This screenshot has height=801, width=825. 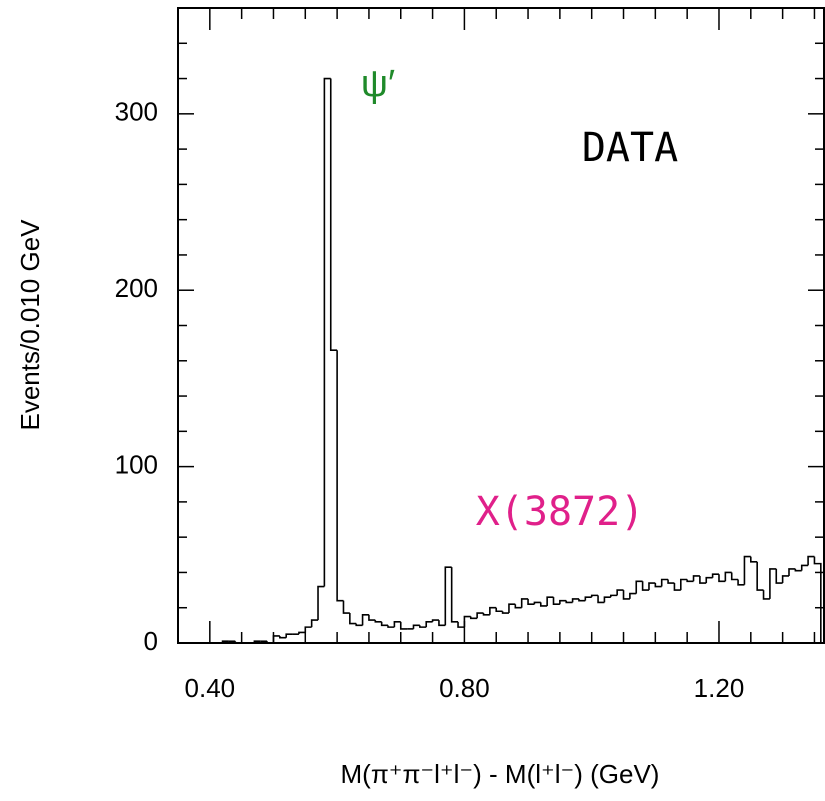 What do you see at coordinates (719, 688) in the screenshot?
I see `x-tick-label: 1.20` at bounding box center [719, 688].